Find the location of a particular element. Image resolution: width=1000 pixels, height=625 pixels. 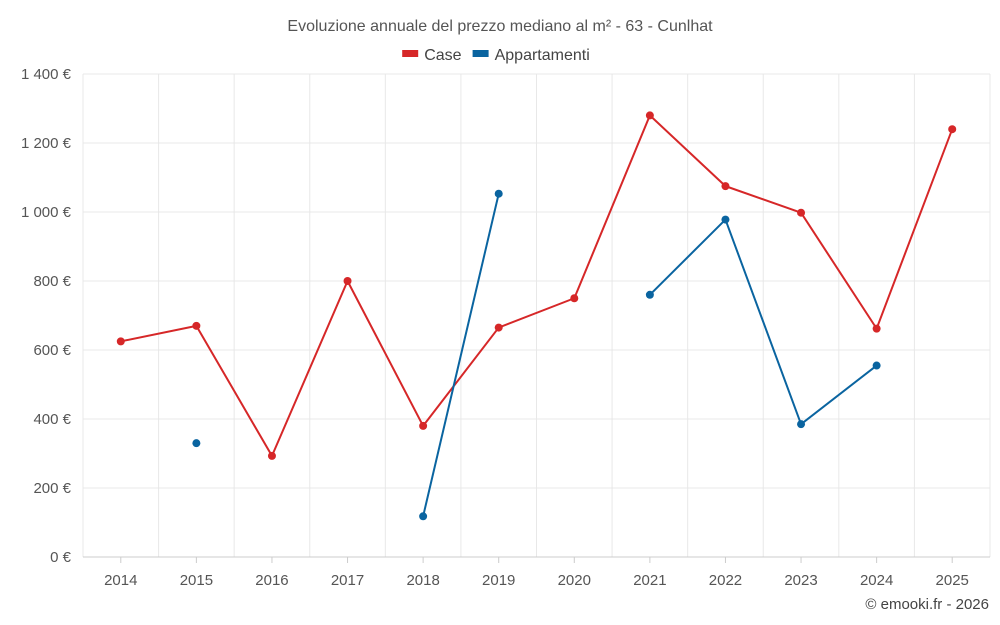

x-tick-label: 2025 is located at coordinates (952, 580).